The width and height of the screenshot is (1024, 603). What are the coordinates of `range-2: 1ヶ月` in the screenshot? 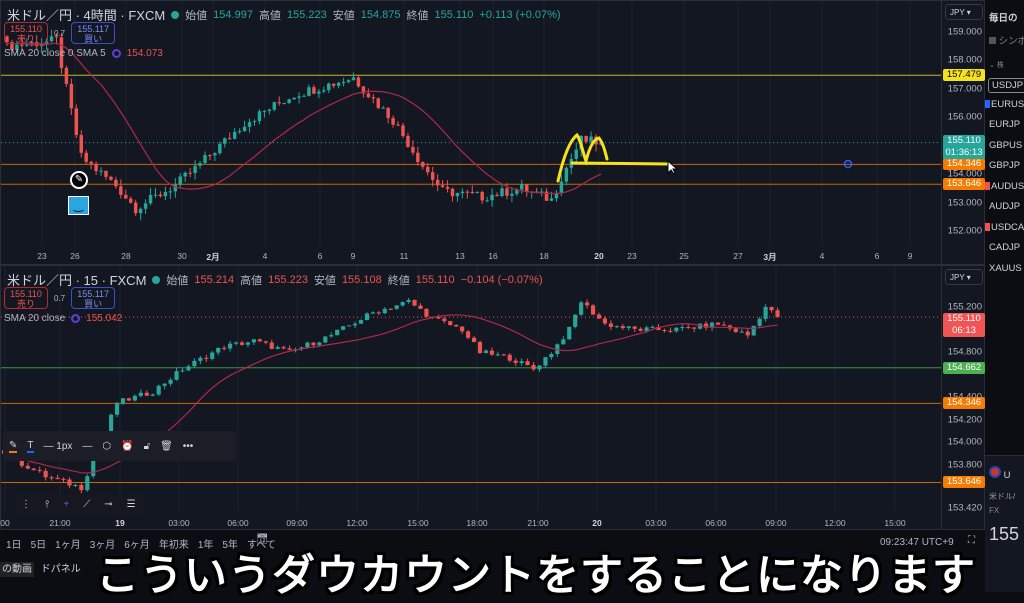 It's located at (68, 545).